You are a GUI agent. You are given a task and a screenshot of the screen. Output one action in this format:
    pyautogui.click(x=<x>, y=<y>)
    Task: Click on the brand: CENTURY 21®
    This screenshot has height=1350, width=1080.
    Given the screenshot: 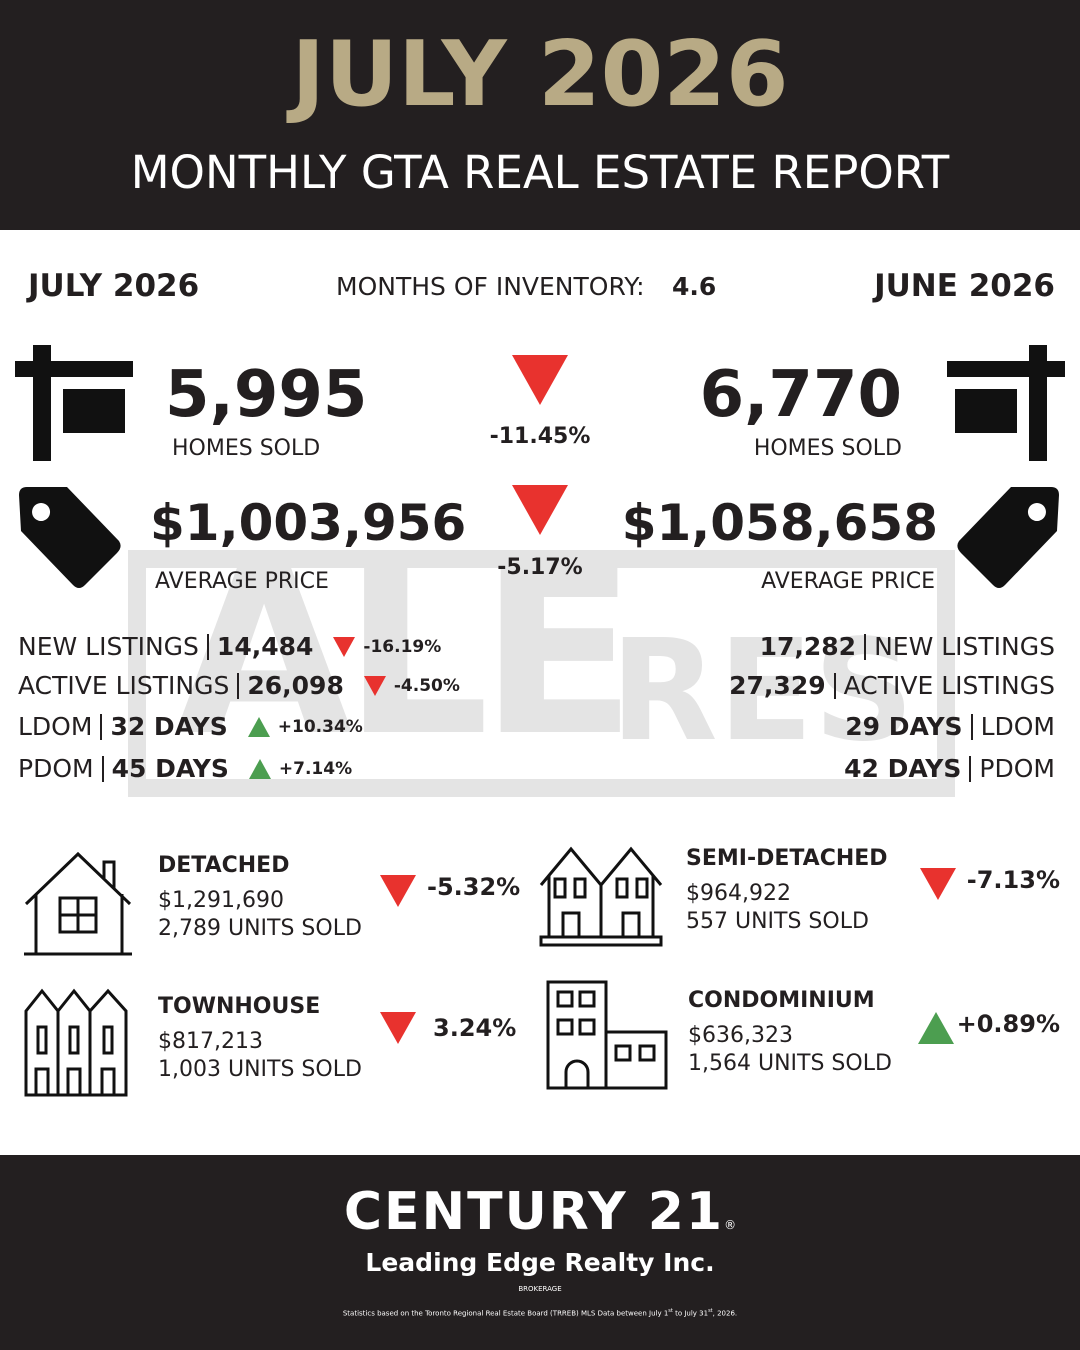 What is the action you would take?
    pyautogui.click(x=540, y=1212)
    